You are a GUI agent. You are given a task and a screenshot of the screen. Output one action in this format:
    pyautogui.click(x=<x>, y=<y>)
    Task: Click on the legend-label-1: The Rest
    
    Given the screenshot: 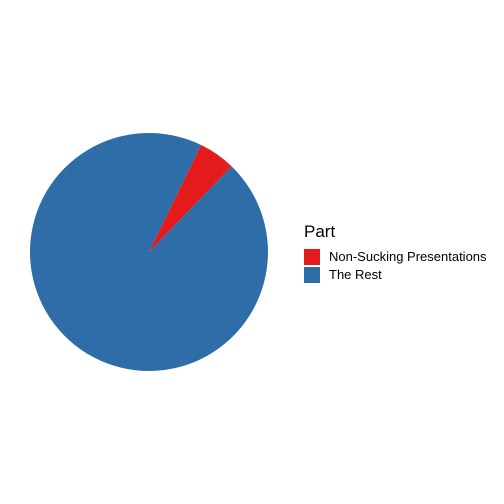 What is the action you would take?
    pyautogui.click(x=355, y=274)
    